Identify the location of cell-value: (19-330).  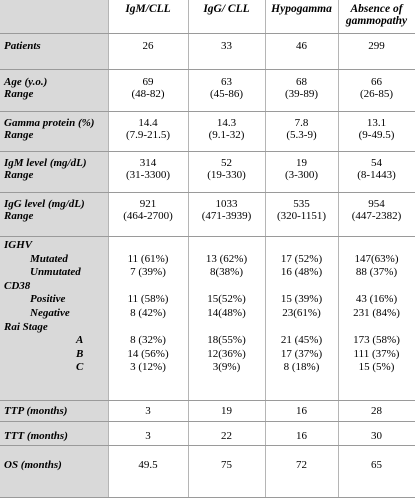
(226, 175).